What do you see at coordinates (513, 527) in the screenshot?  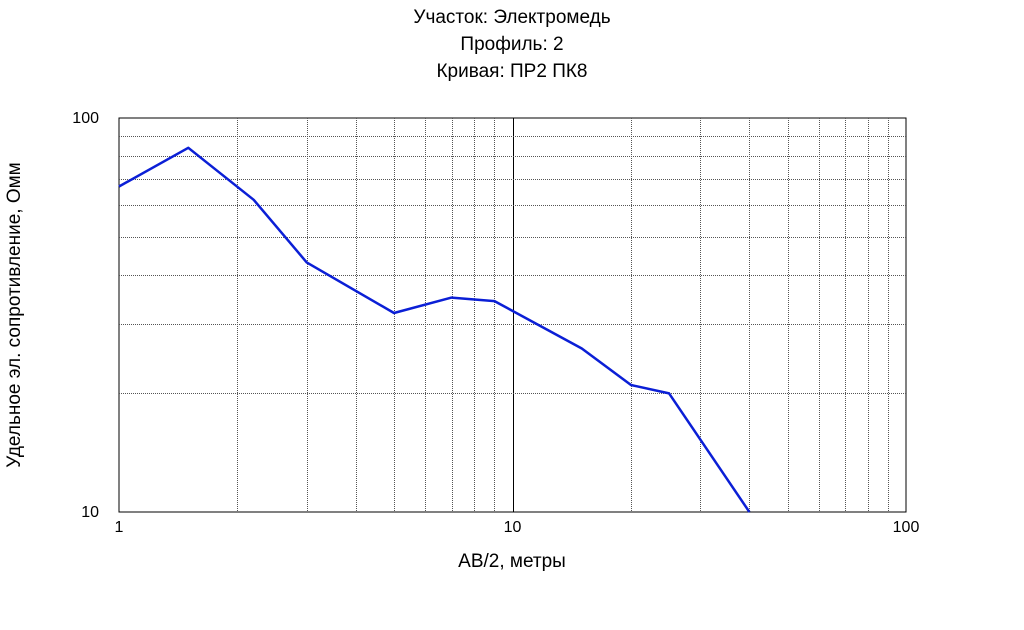 I see `x-tick-label: 10` at bounding box center [513, 527].